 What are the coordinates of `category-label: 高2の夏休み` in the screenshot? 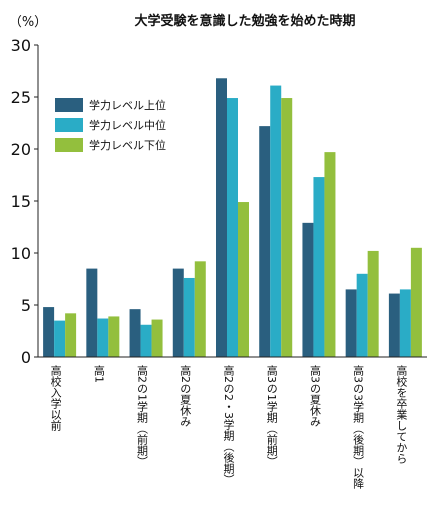 It's located at (185, 395).